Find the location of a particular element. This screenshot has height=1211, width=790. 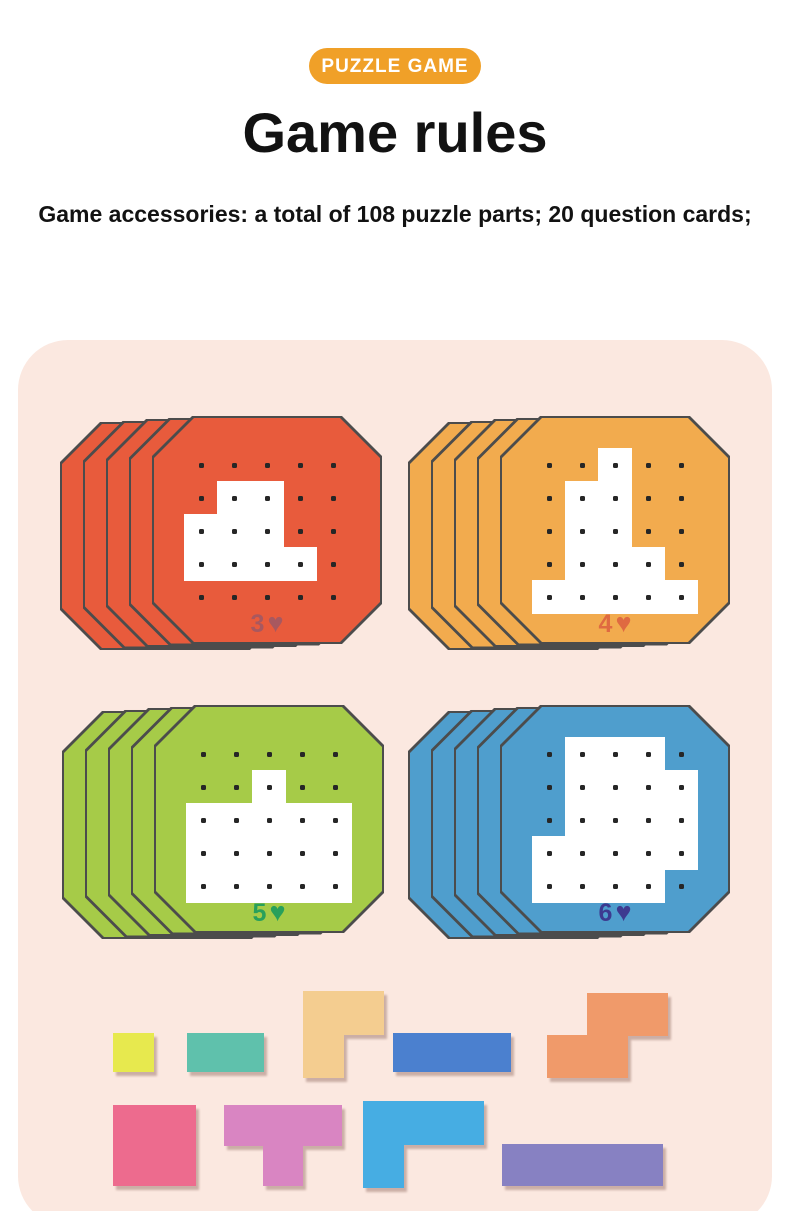

card-count-label: 5 ♥ is located at coordinates (269, 912).